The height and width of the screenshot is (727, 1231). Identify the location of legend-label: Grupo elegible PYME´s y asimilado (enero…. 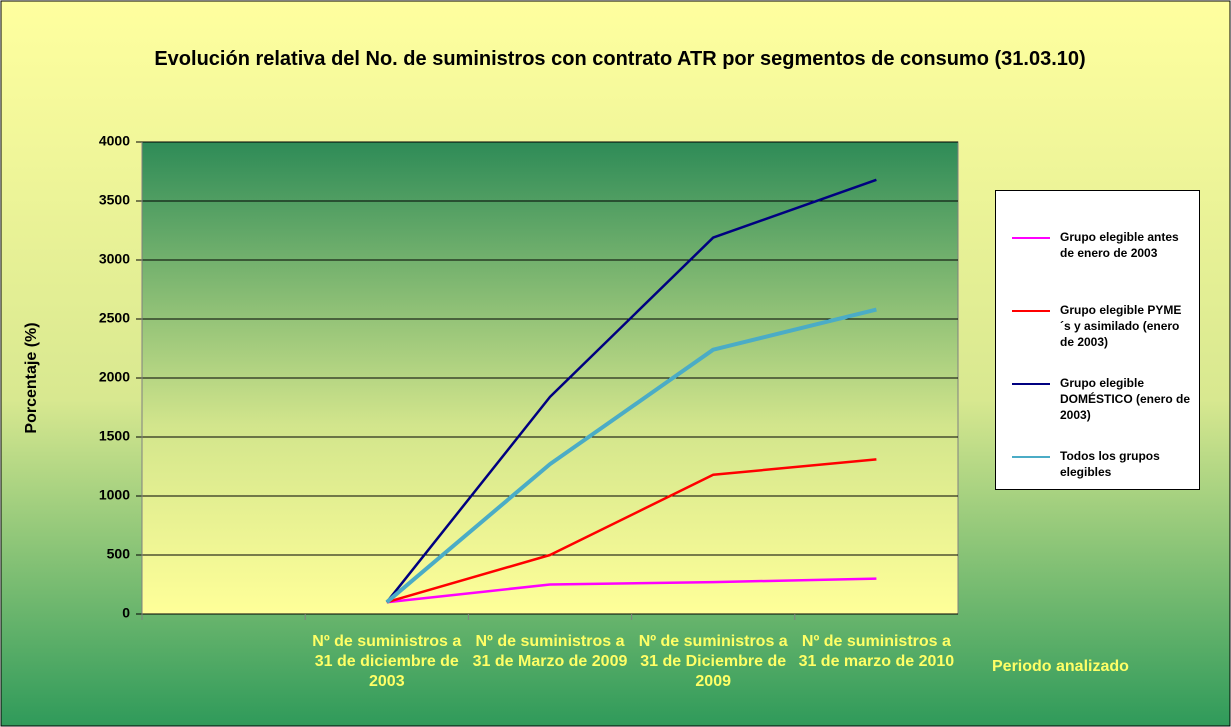
(1121, 326).